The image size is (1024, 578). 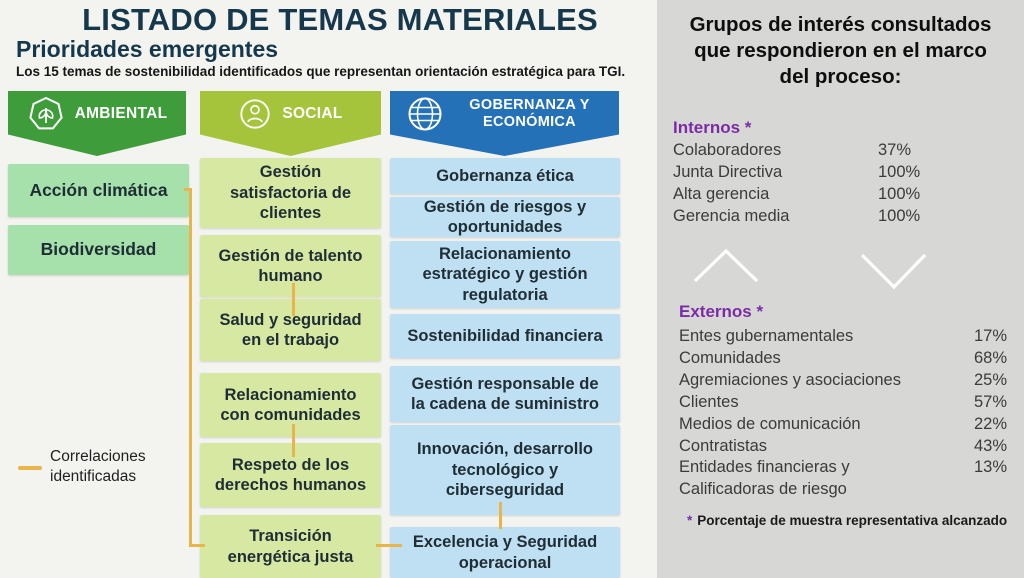 I want to click on leaf-badge-icon, so click(x=46, y=114).